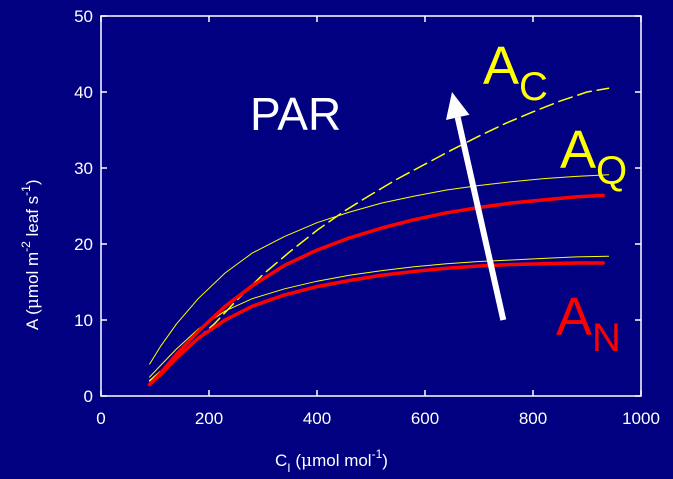  What do you see at coordinates (83, 244) in the screenshot?
I see `y-tick-label: 20` at bounding box center [83, 244].